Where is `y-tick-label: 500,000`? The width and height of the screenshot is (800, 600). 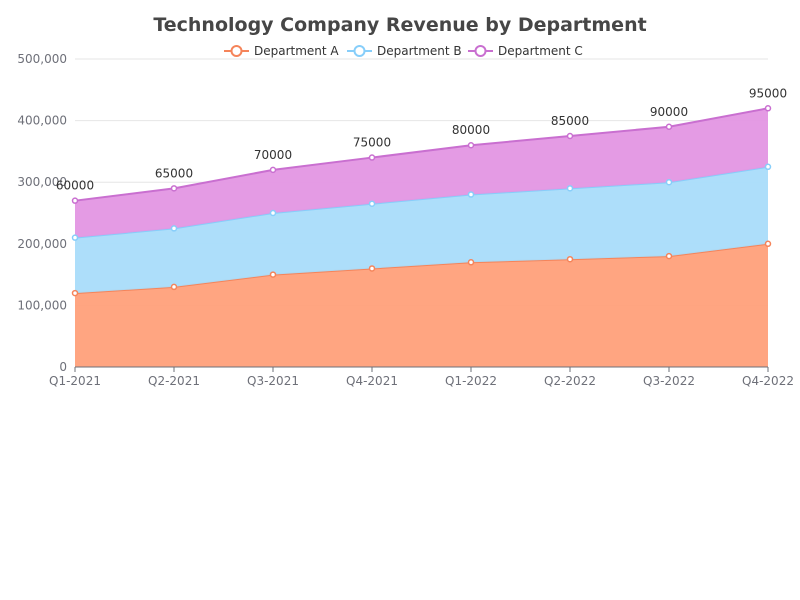 y-tick-label: 500,000 is located at coordinates (42, 59).